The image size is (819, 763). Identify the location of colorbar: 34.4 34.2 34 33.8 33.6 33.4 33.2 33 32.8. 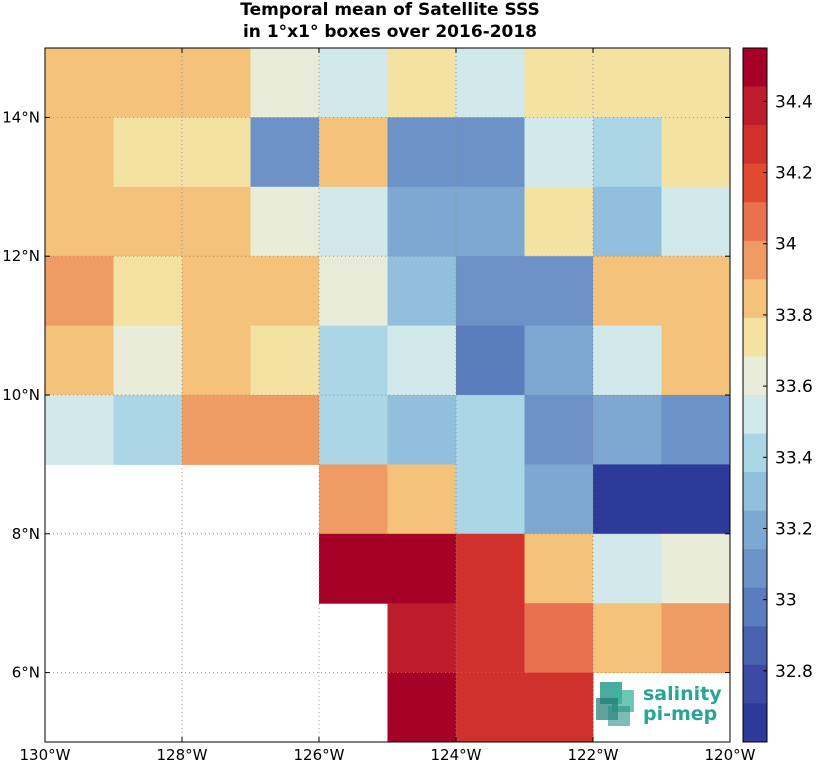
(777, 395).